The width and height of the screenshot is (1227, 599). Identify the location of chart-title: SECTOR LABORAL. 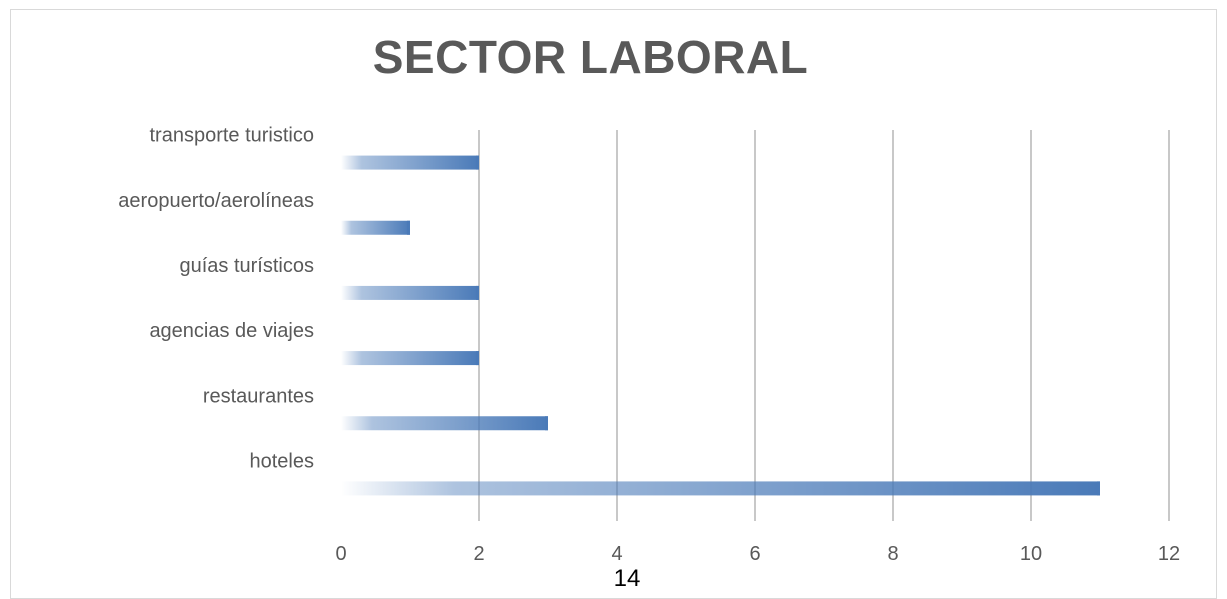
(590, 57).